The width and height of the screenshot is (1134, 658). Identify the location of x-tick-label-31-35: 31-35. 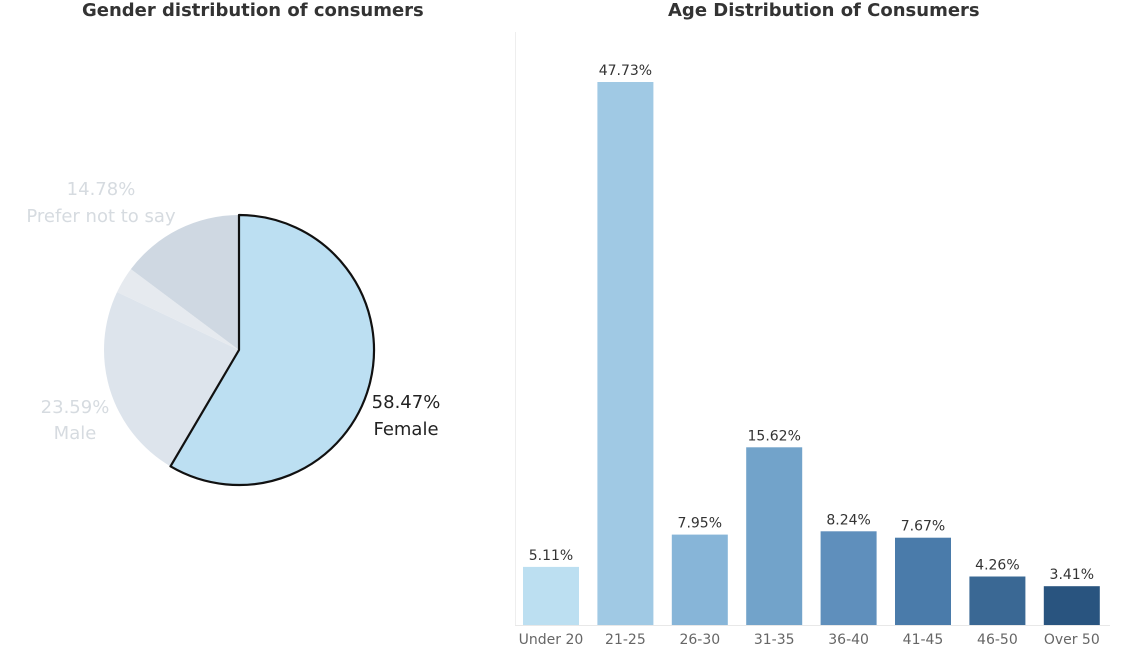
(774, 640).